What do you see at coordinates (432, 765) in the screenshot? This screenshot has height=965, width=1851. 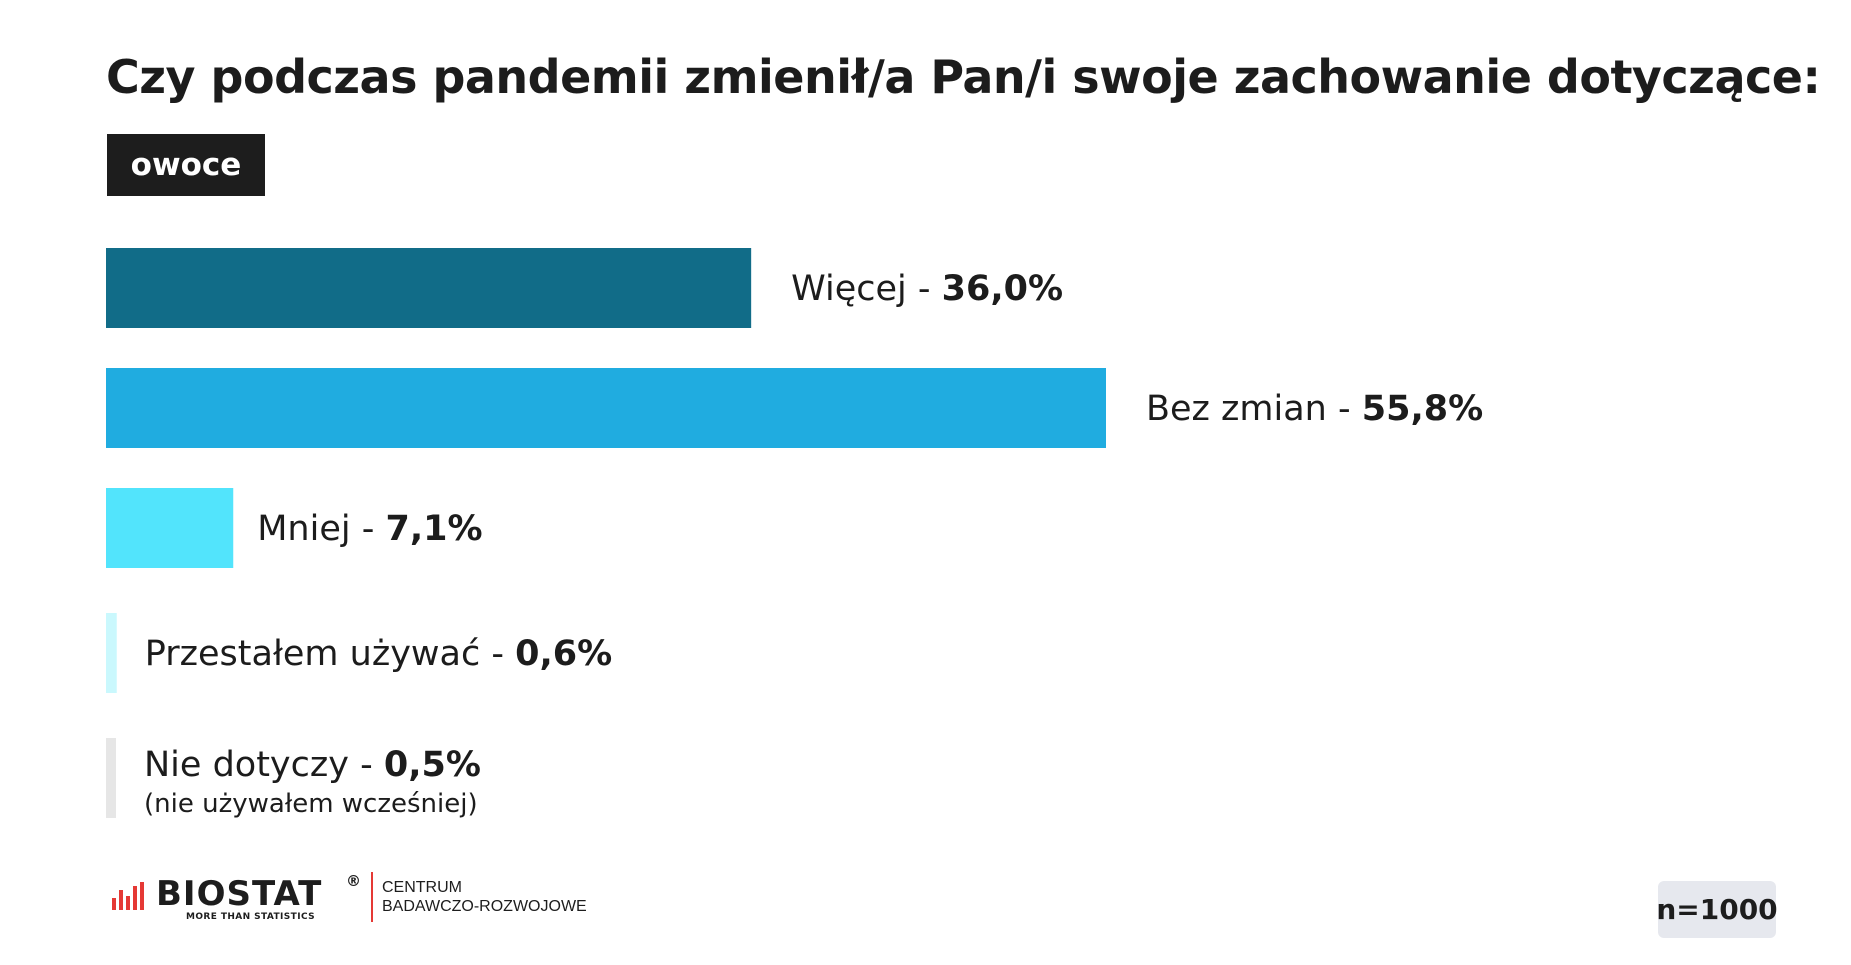 I see `bar-value-5: 0,5%` at bounding box center [432, 765].